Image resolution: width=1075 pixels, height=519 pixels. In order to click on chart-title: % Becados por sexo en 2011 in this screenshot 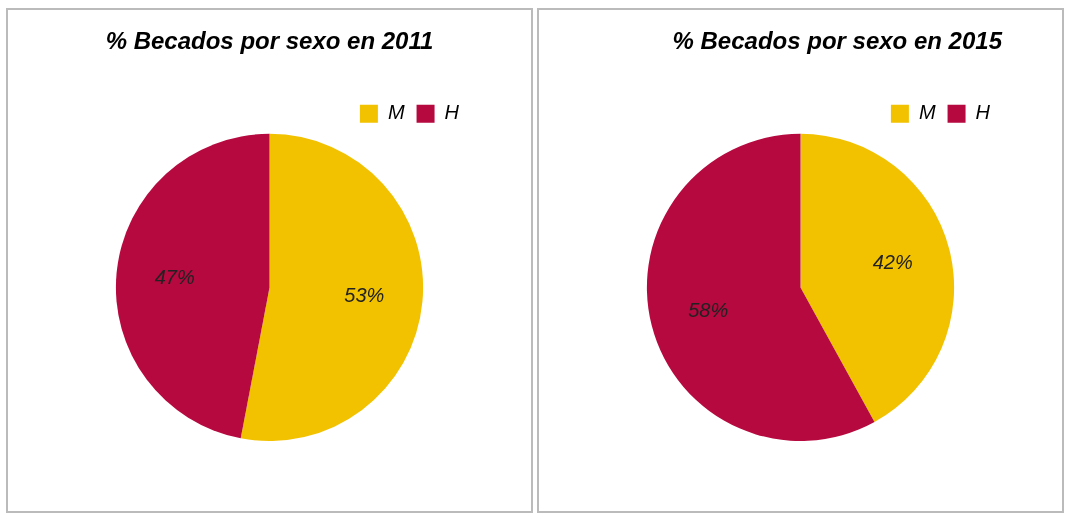, I will do `click(269, 41)`.